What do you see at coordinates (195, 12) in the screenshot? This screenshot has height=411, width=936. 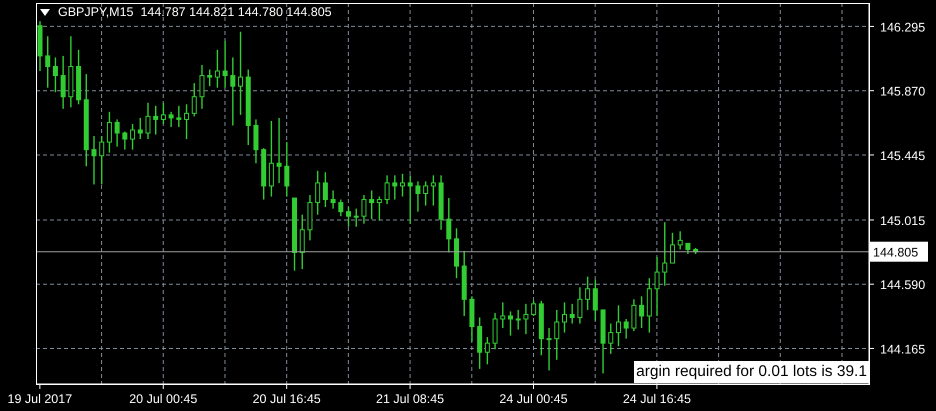 I see `chart-title: GBPJPY,M15 144.787 144.821 144.780 144.805` at bounding box center [195, 12].